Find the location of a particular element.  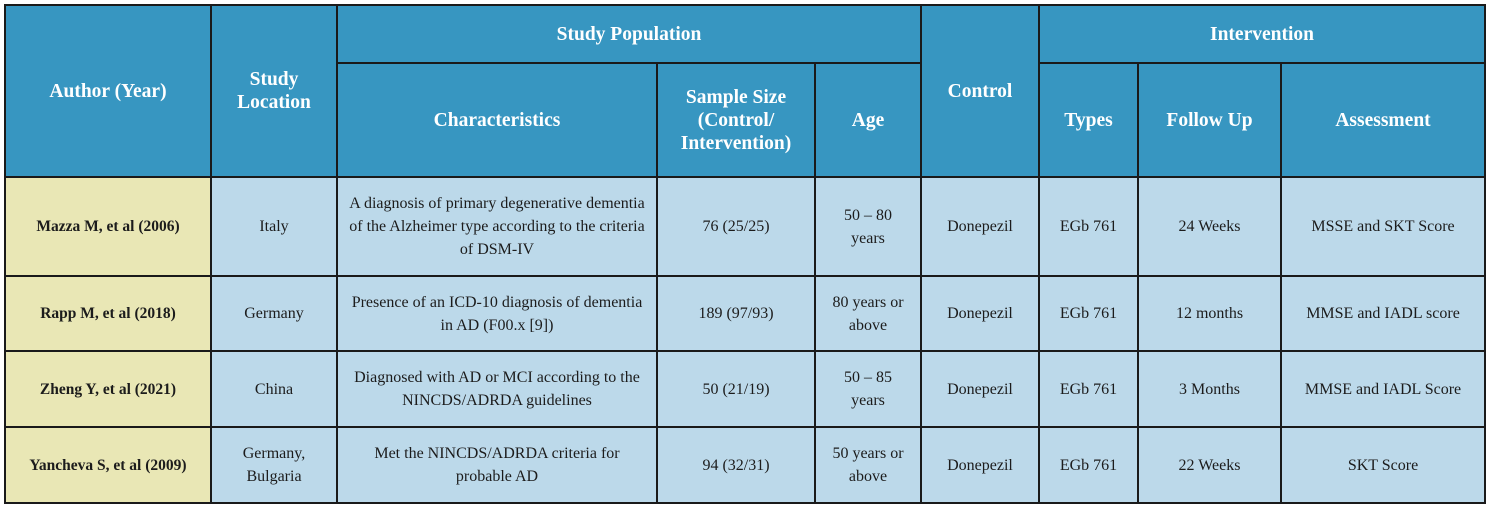

author-cell: Mazza M, et al (2006) is located at coordinates (108, 226).